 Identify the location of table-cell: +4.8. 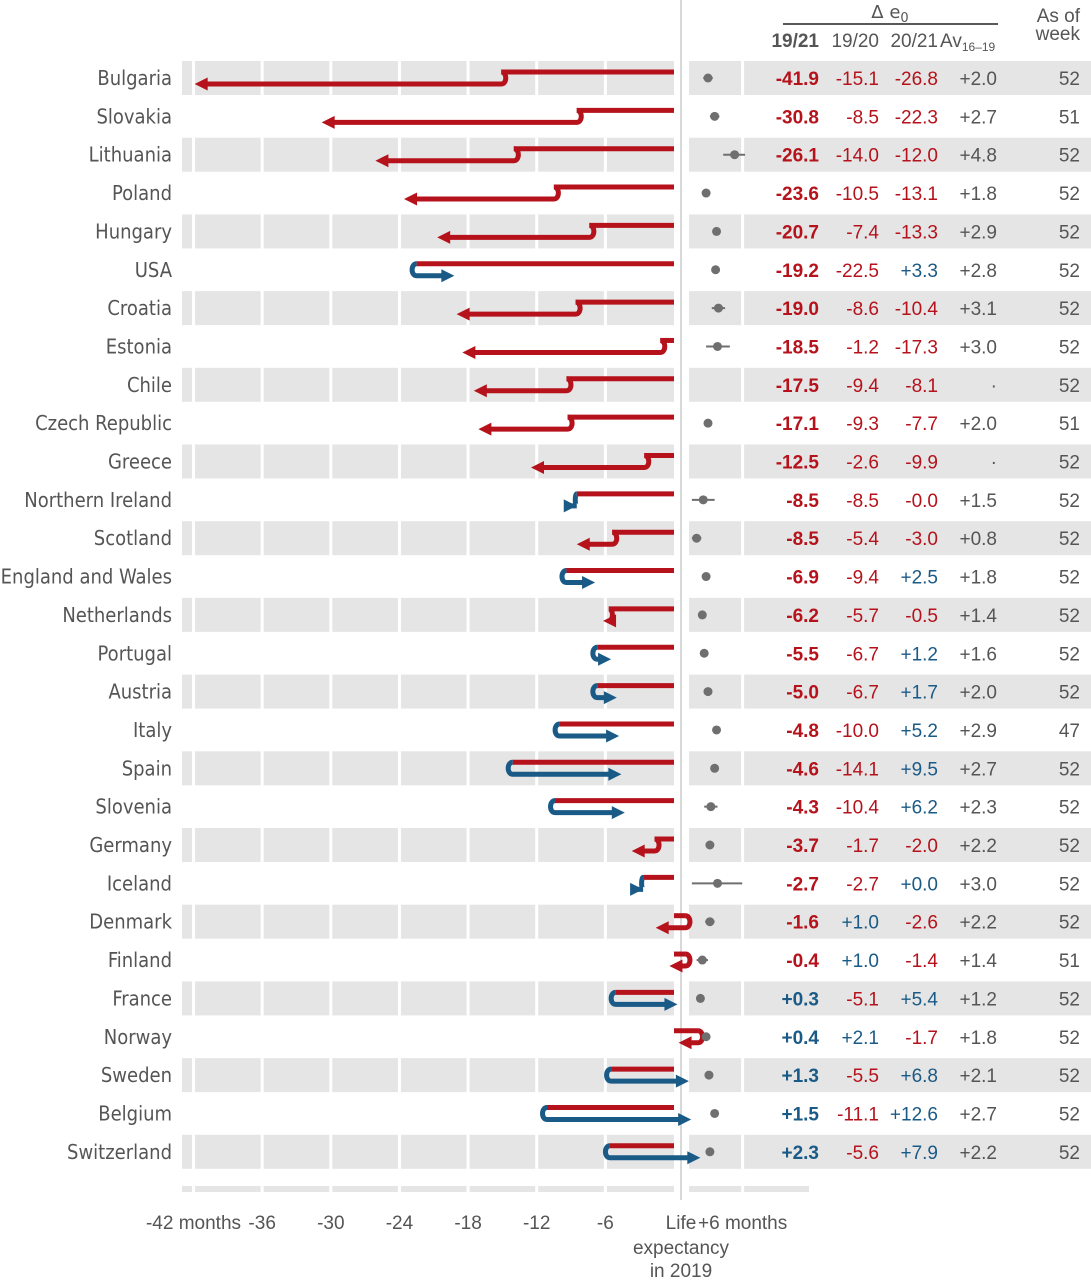
(978, 156).